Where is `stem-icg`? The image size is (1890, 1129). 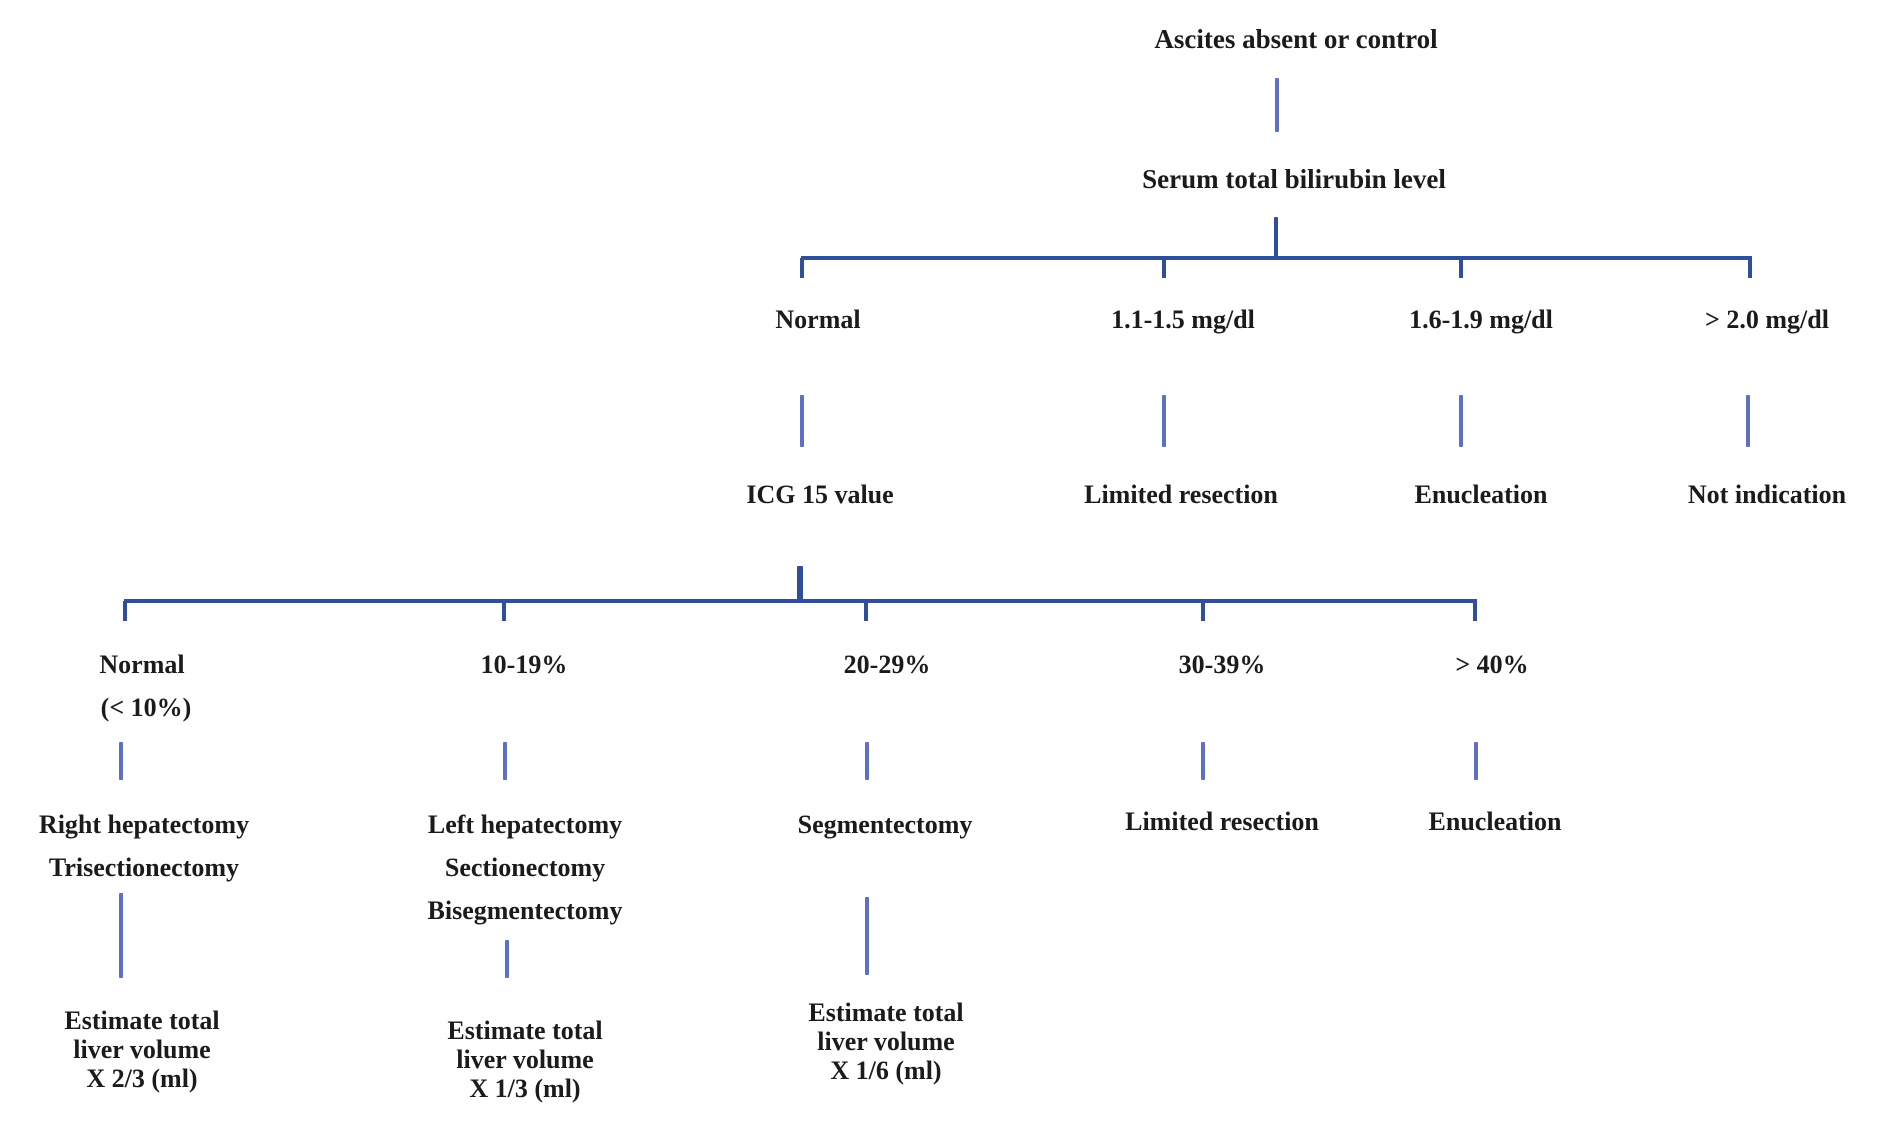 stem-icg is located at coordinates (800, 584).